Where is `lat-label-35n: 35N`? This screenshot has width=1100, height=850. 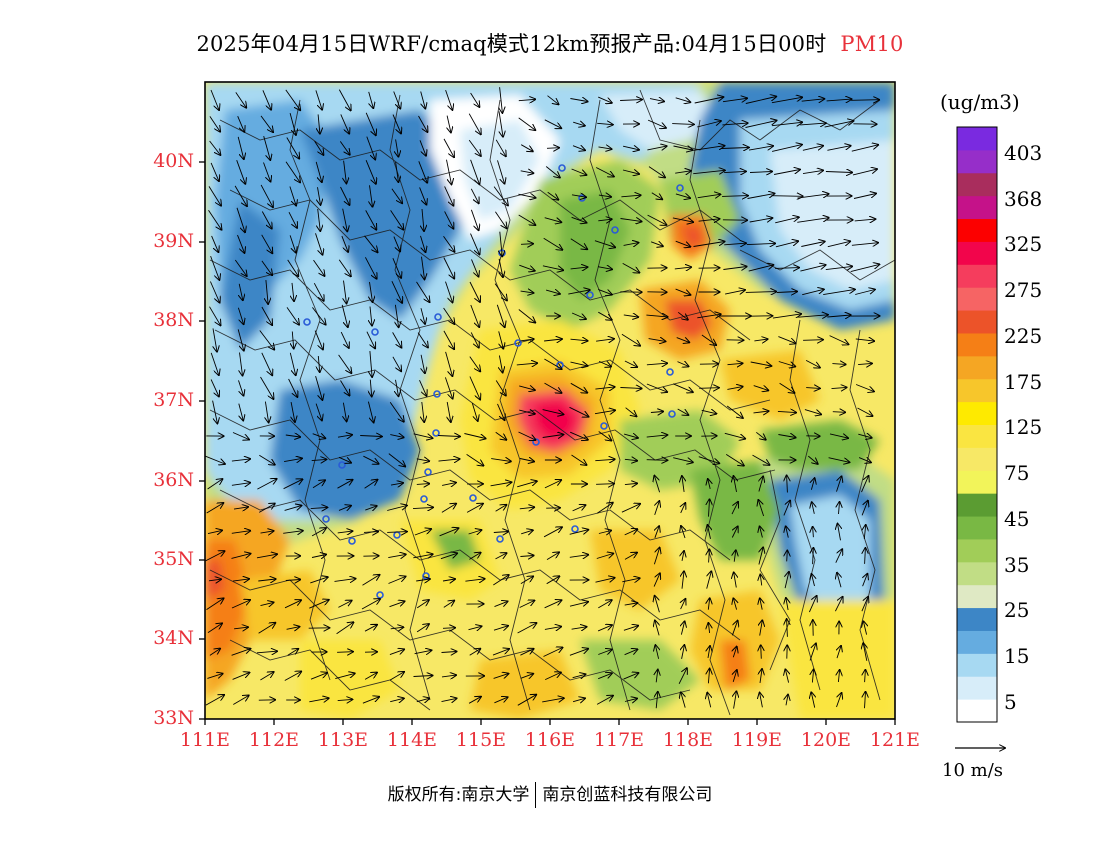
lat-label-35n: 35N is located at coordinates (173, 559).